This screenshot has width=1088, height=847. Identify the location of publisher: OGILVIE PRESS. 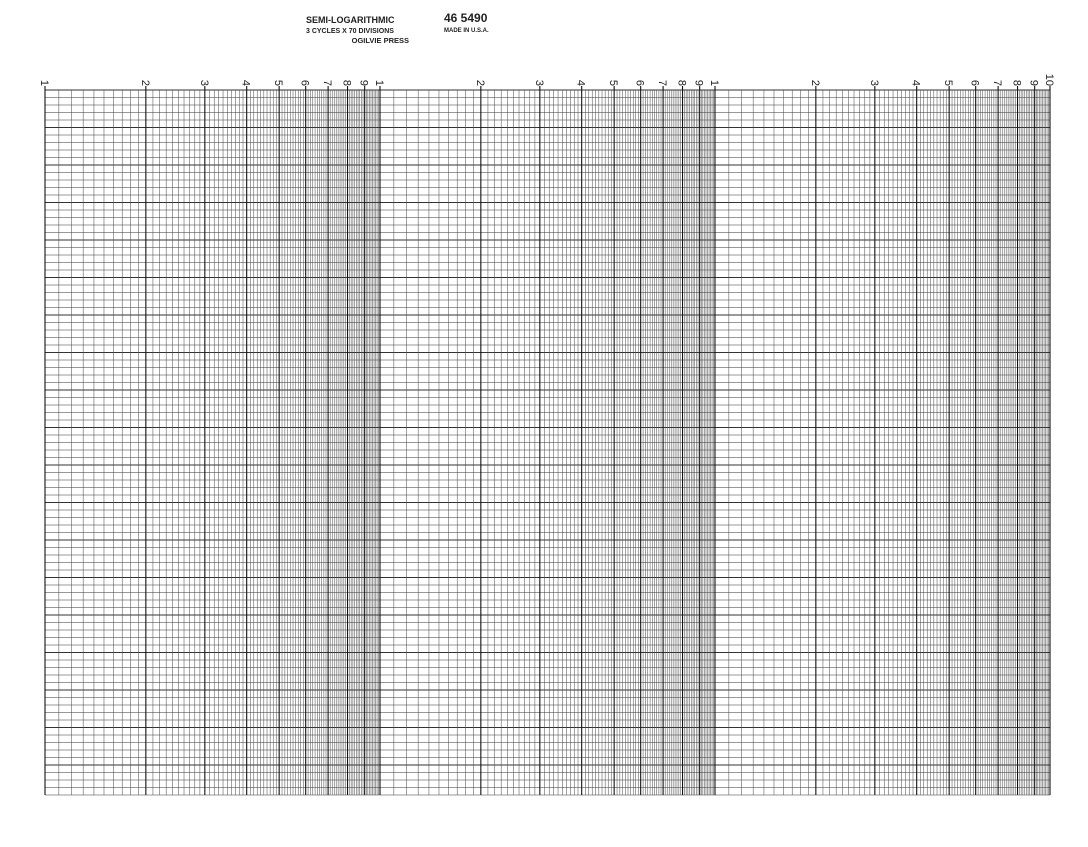
(380, 40).